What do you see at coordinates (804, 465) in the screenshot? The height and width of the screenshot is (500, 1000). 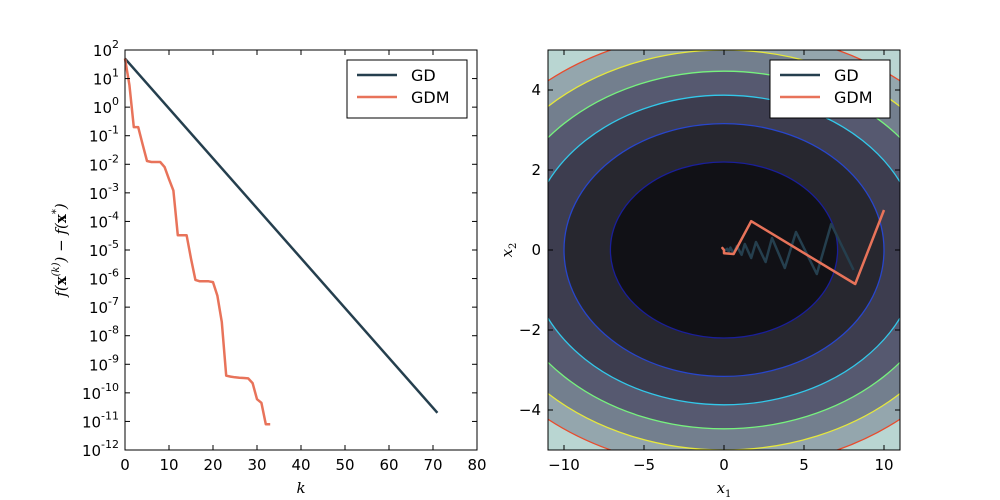 I see `right-x-tick-label: 5` at bounding box center [804, 465].